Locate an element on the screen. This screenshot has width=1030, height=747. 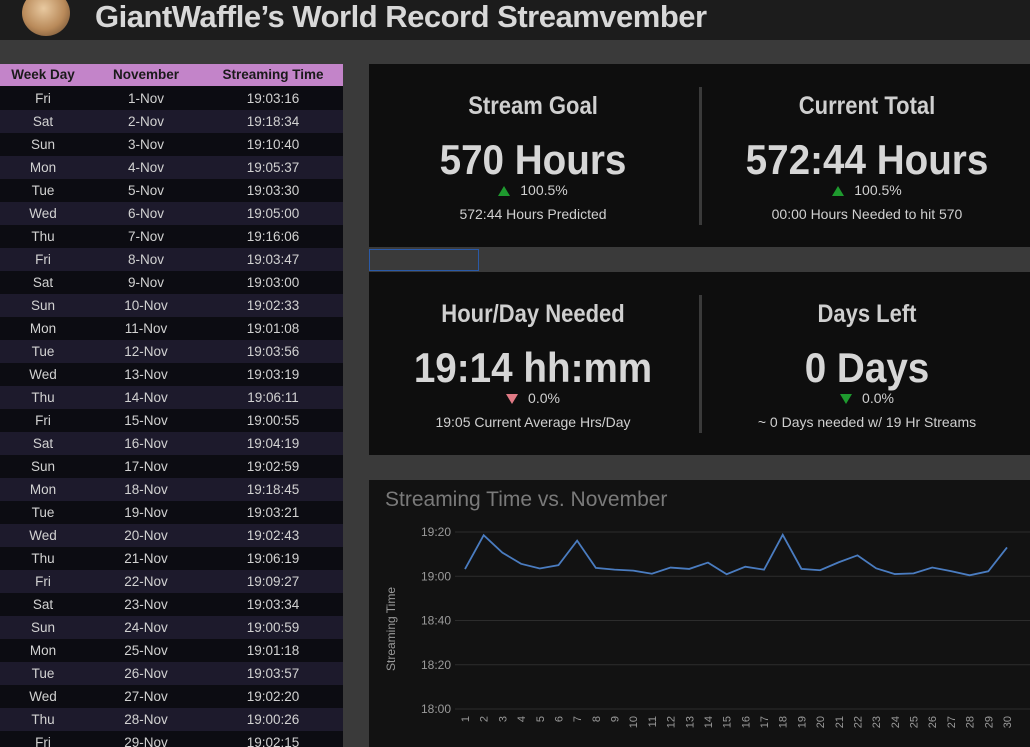
x-tick-label: 3 is located at coordinates (503, 719).